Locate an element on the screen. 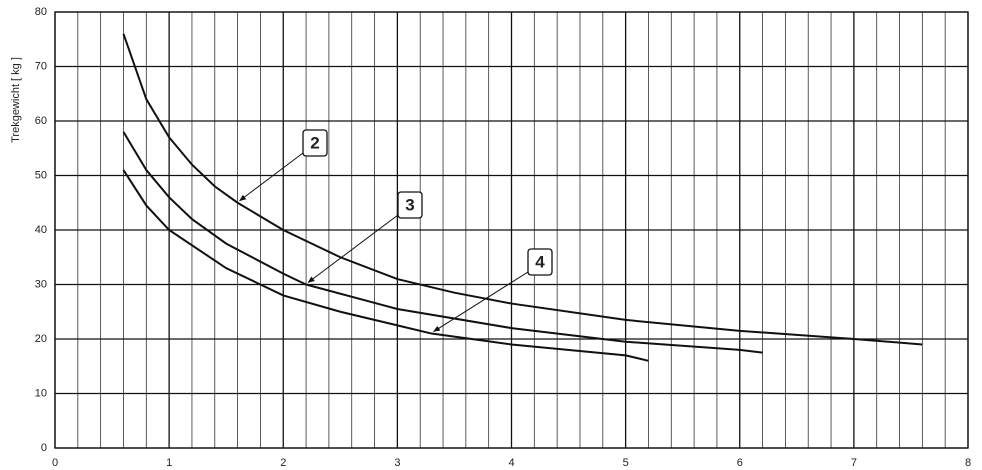 The height and width of the screenshot is (470, 982). x-tick-label: 0 is located at coordinates (55, 463).